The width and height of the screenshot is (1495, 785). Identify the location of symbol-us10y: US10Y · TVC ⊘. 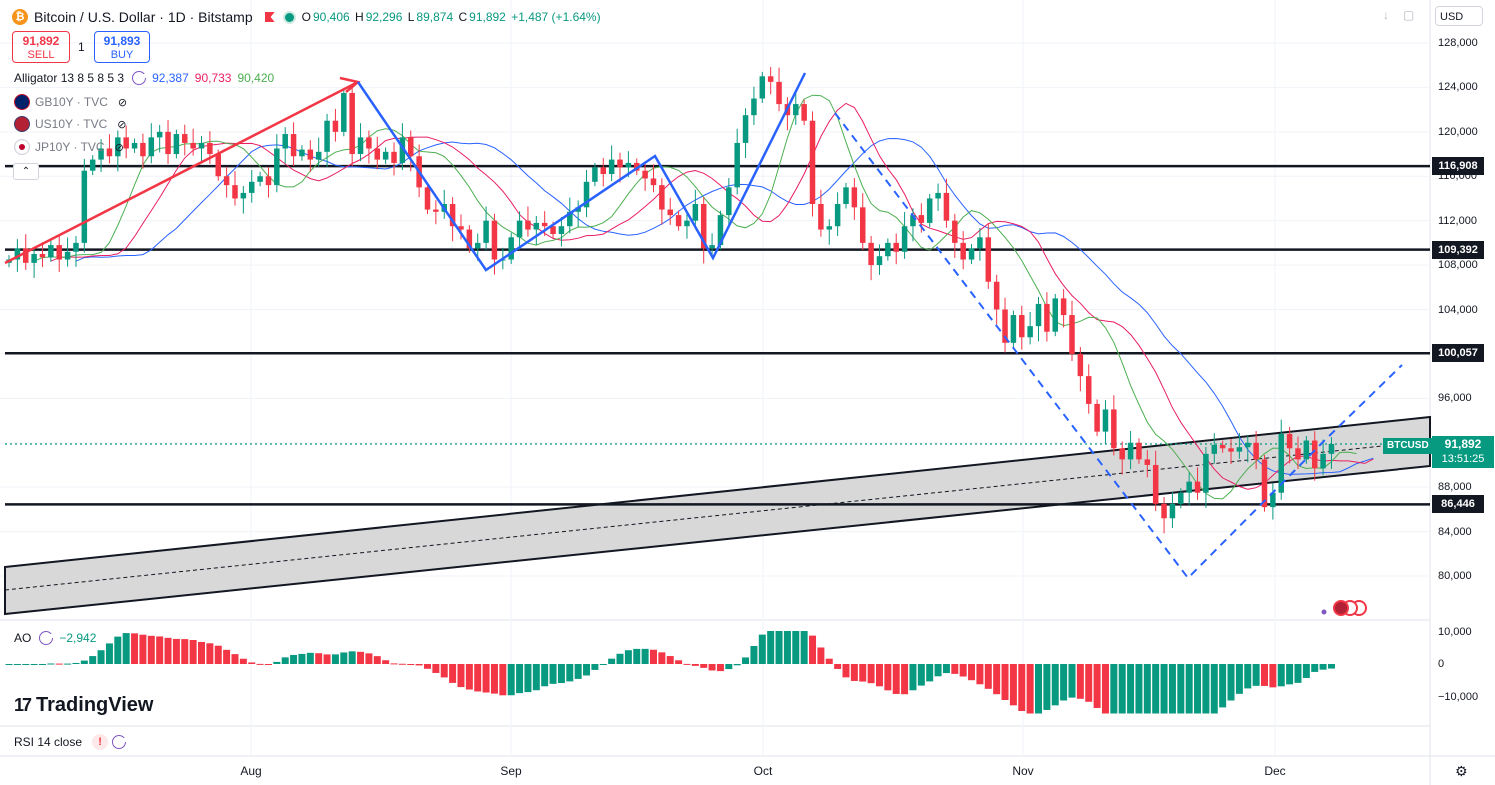
(70, 124).